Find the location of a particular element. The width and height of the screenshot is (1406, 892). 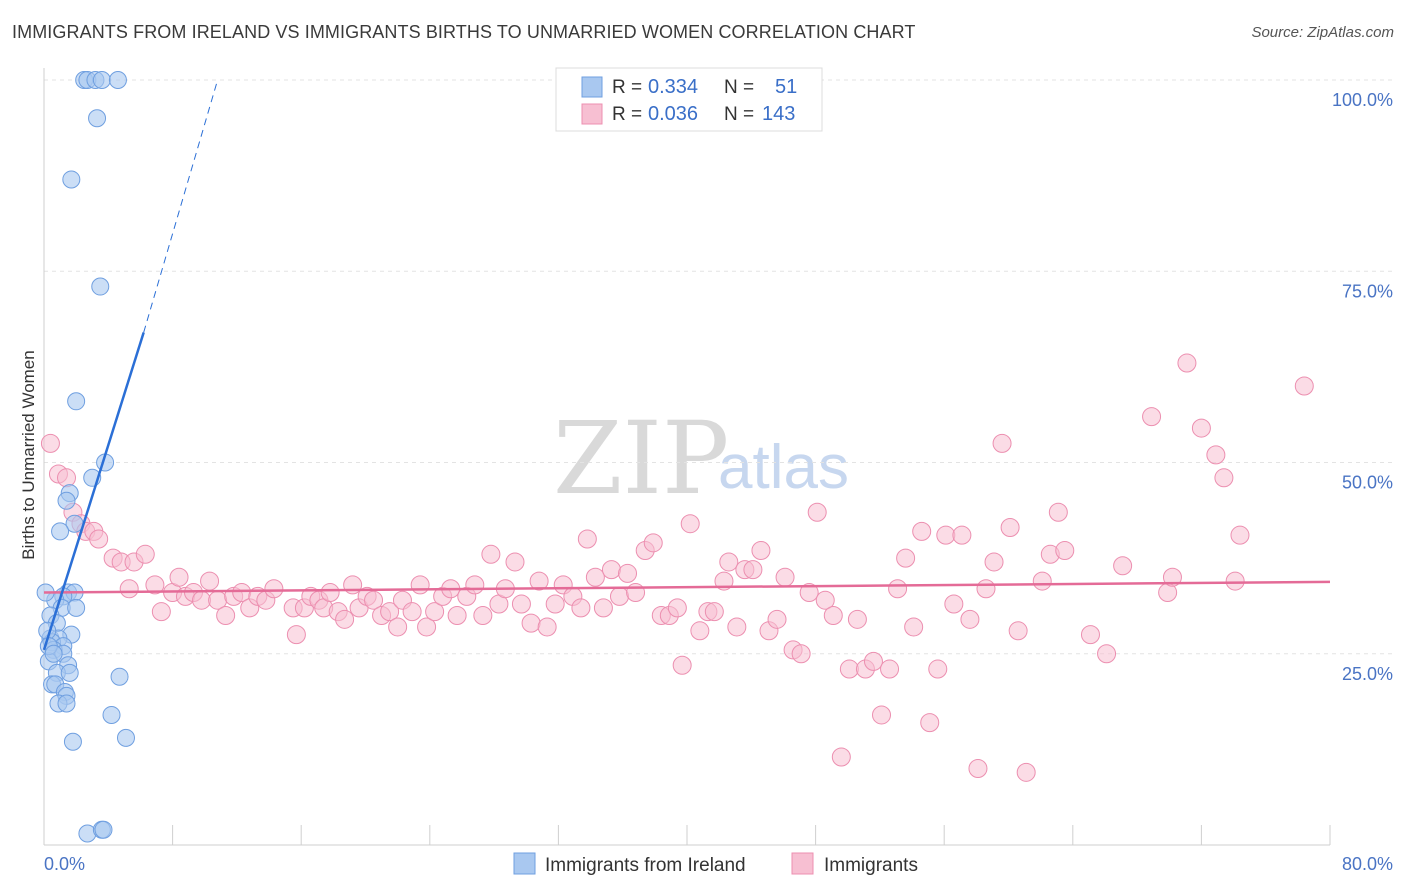

y-axis-label: Births to Unmarried Women is located at coordinates (28, 454).